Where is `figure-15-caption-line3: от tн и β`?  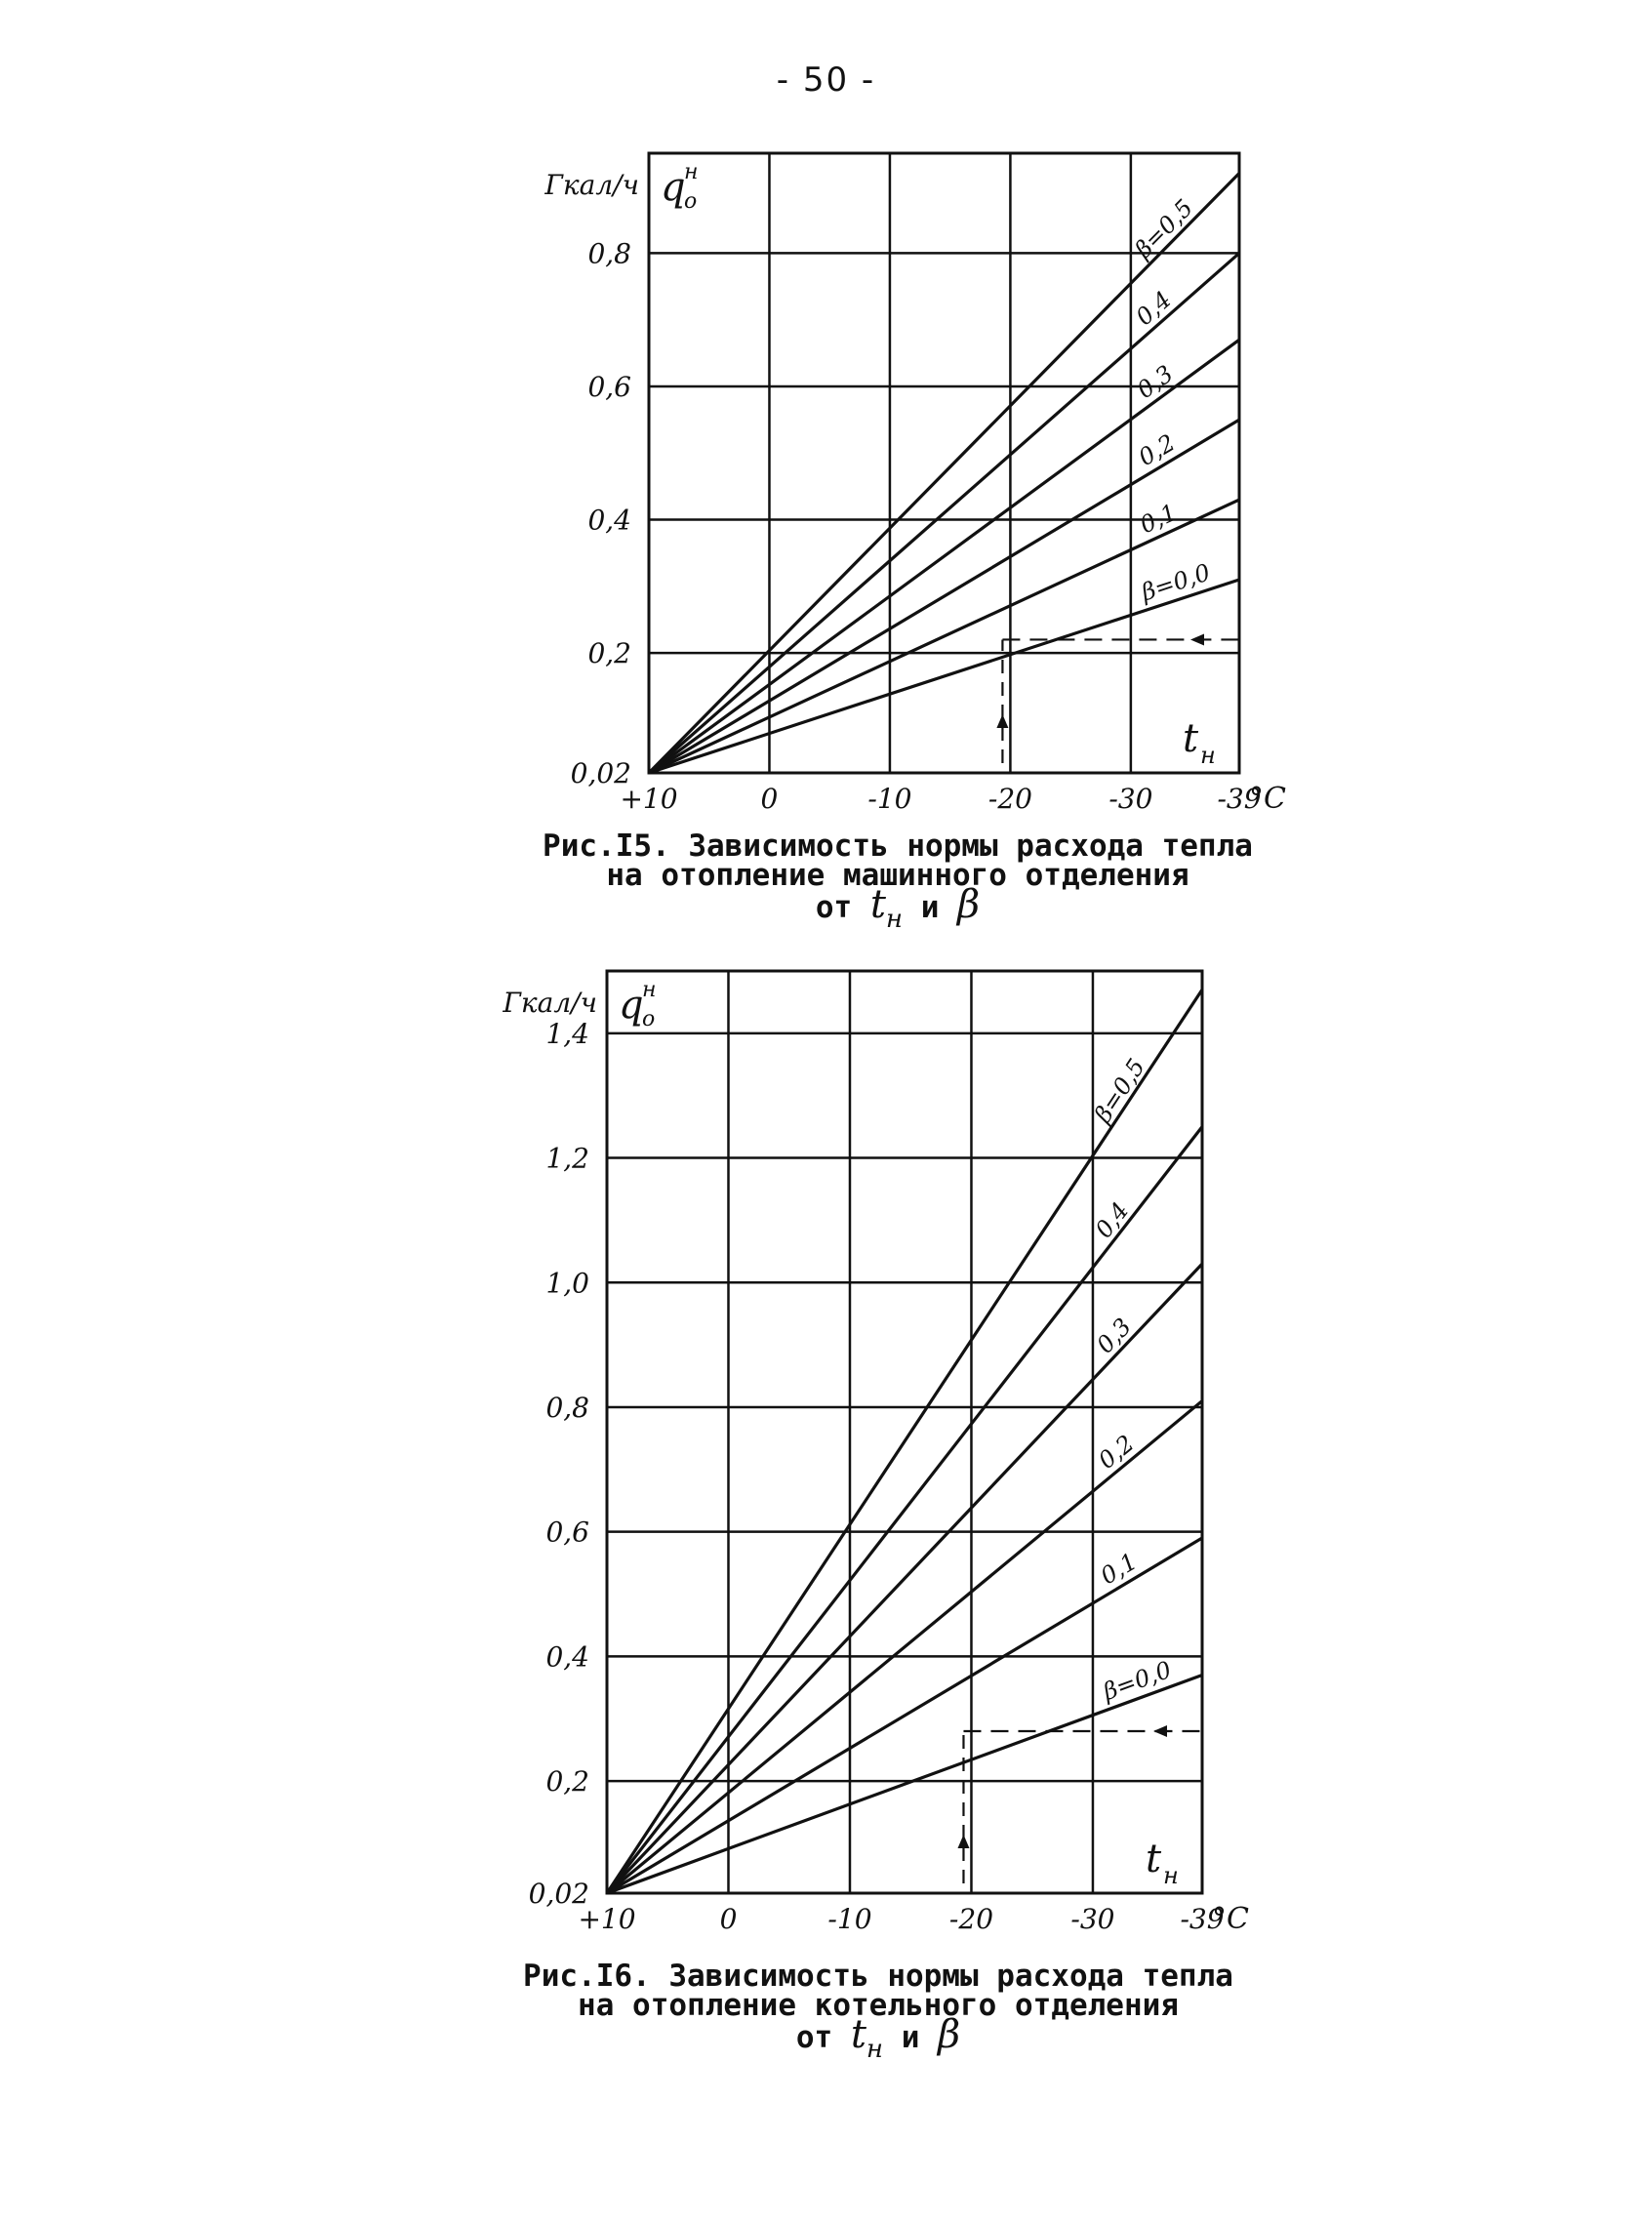 figure-15-caption-line3: от tн и β is located at coordinates (898, 909).